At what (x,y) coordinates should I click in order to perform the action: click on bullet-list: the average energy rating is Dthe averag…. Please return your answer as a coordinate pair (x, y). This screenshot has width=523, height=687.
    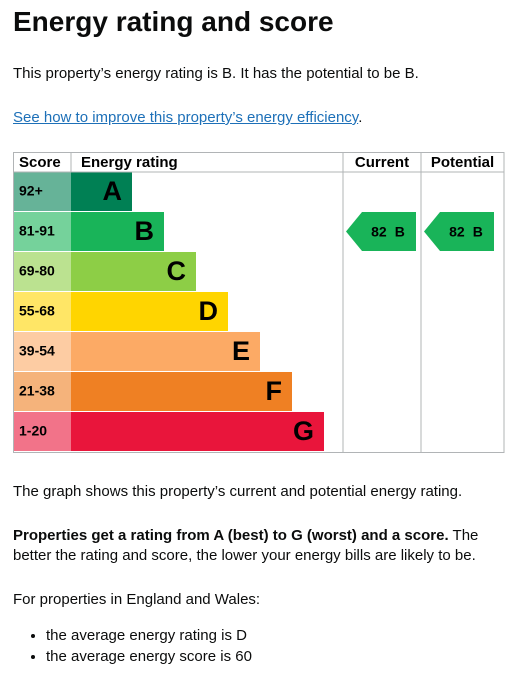
    Looking at the image, I should click on (132, 646).